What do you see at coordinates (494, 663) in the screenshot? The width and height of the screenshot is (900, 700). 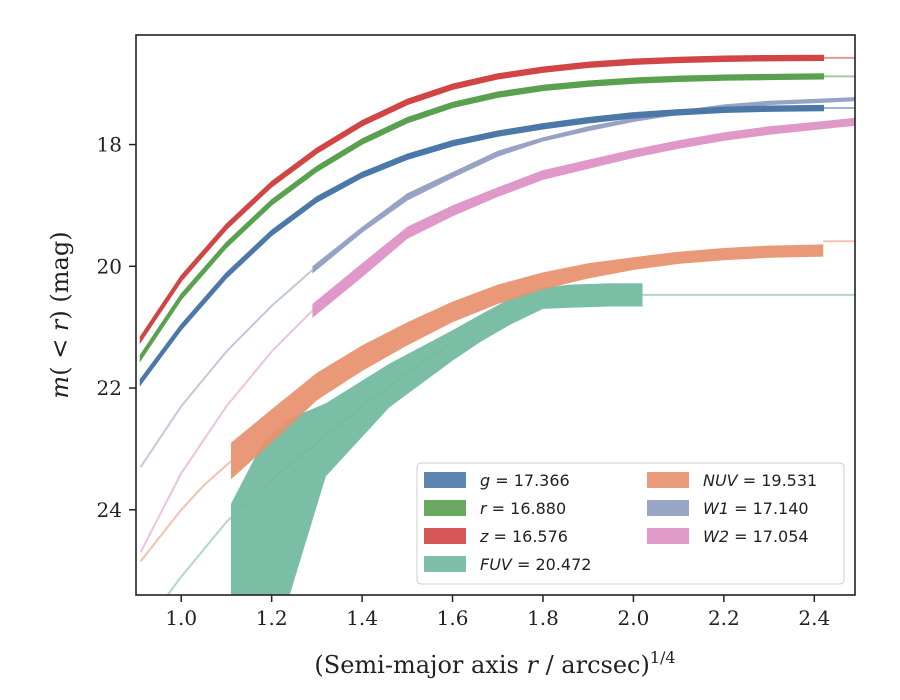 I see `x-axis-label: (Semi-major axis r / arcsec)1/4` at bounding box center [494, 663].